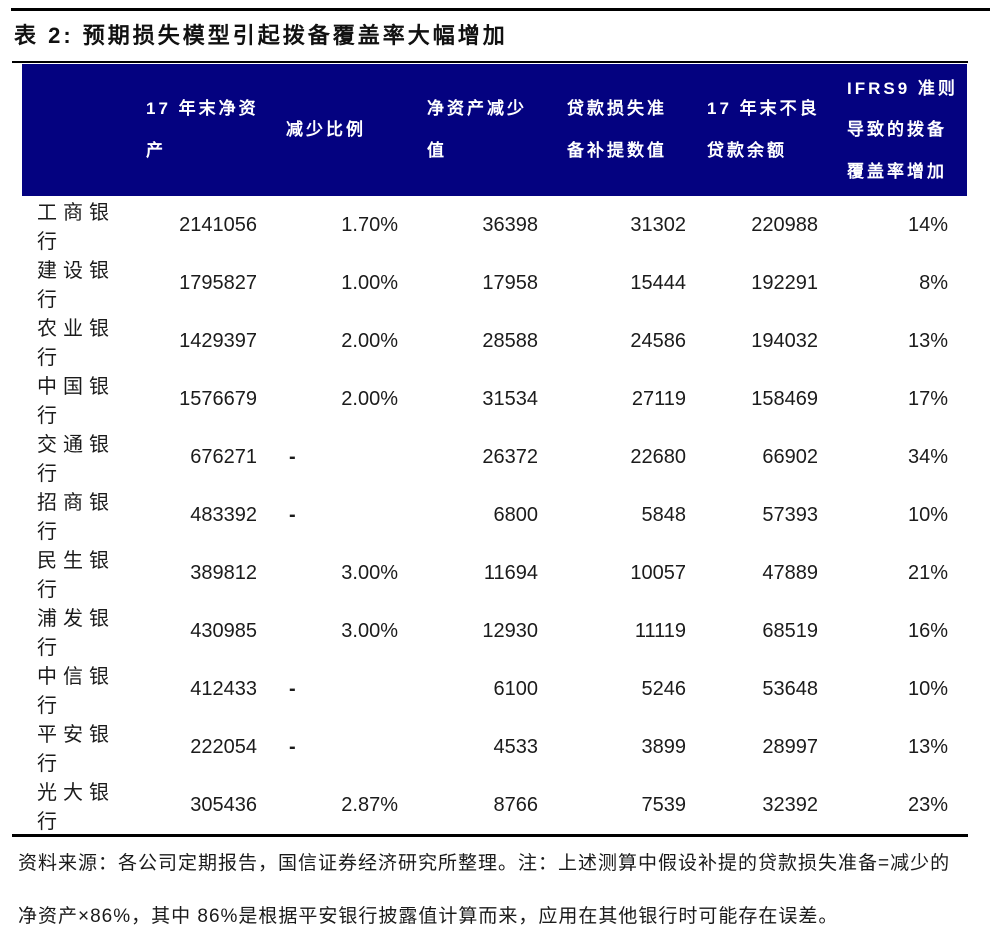 The width and height of the screenshot is (1001, 943). I want to click on bank-name-cell: 建设银行, so click(76, 285).